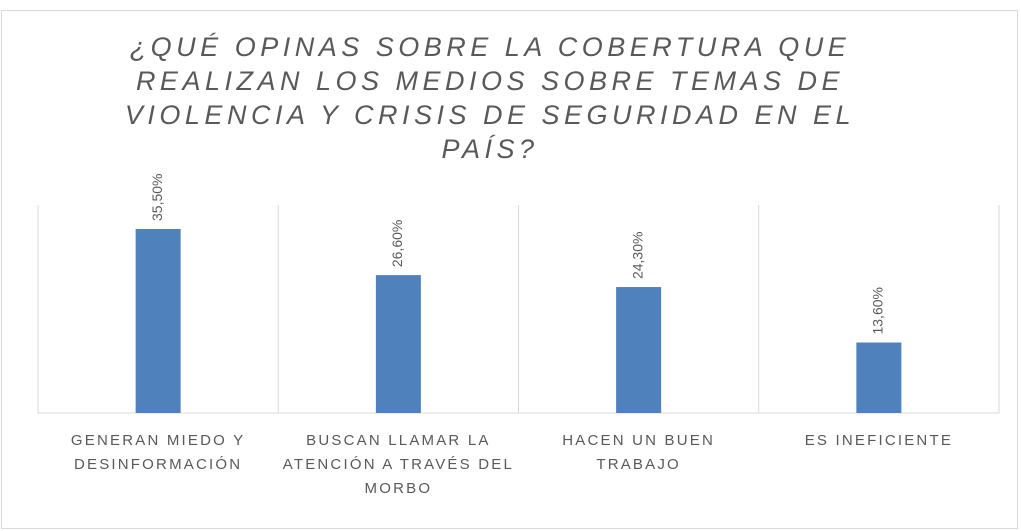  What do you see at coordinates (157, 197) in the screenshot?
I see `data-label: 35,50%` at bounding box center [157, 197].